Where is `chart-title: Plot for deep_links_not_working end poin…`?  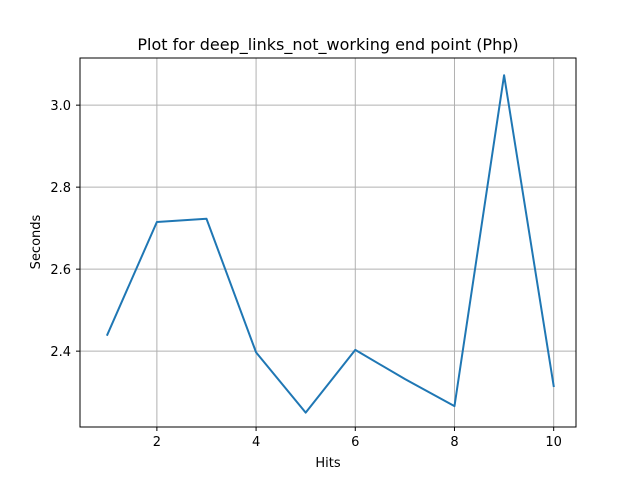 chart-title: Plot for deep_links_not_working end poin… is located at coordinates (327, 45).